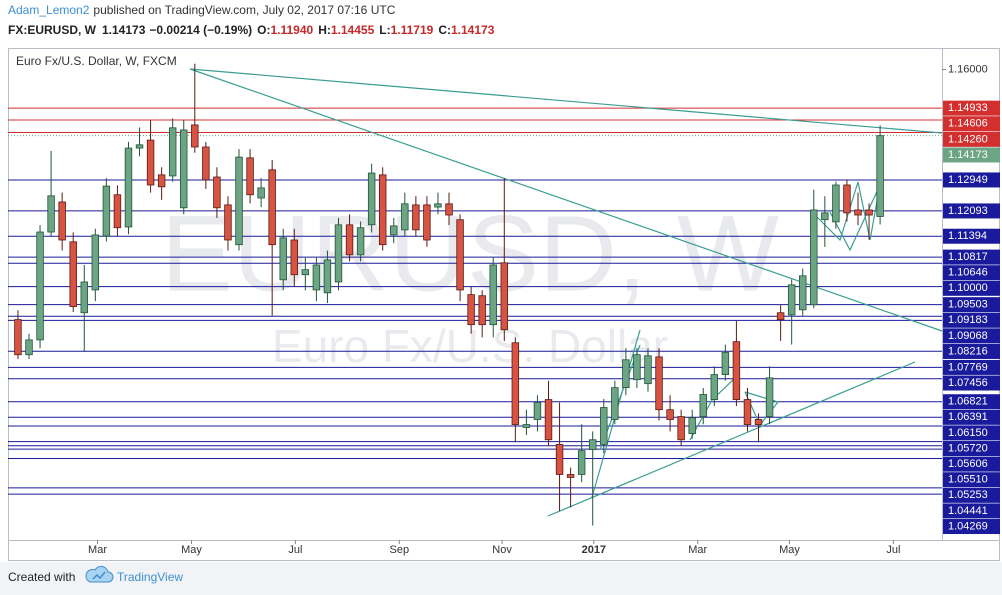 The width and height of the screenshot is (1002, 595). I want to click on level-label: 1.10646, so click(968, 273).